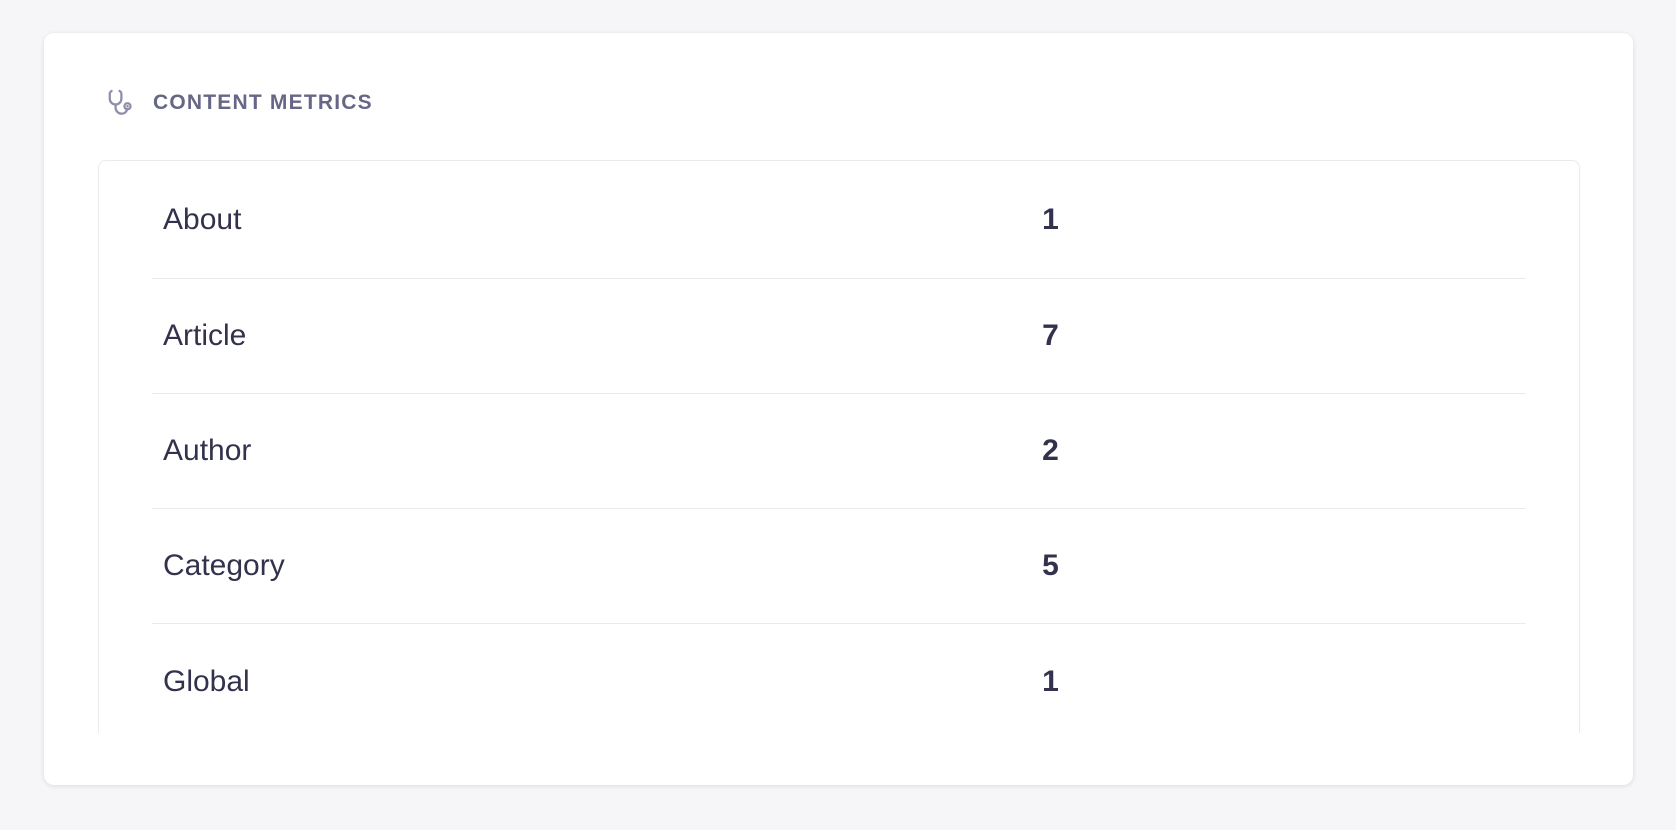  Describe the element at coordinates (1050, 565) in the screenshot. I see `metric-count: 5` at that location.